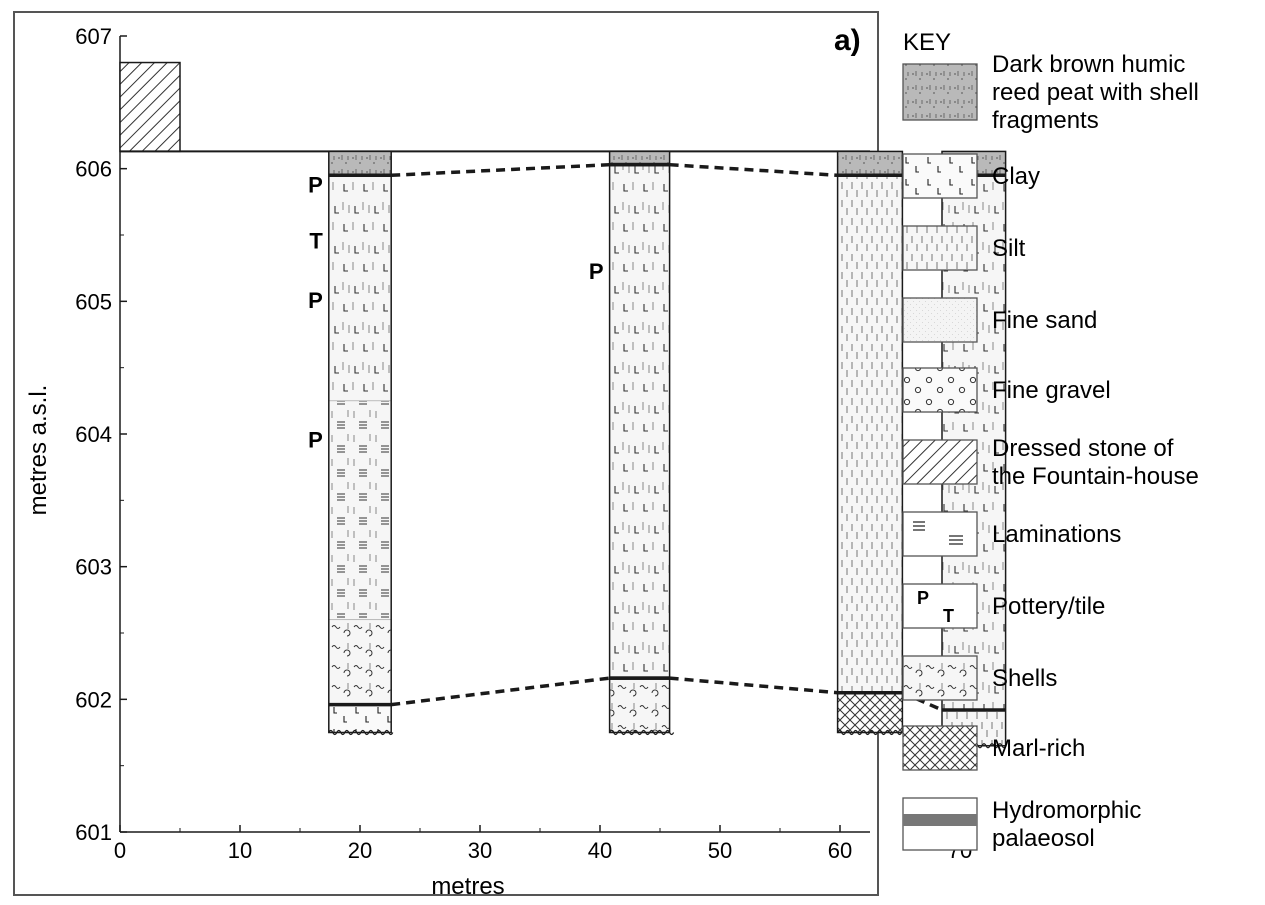  I want to click on x-tick-label: 30, so click(480, 850).